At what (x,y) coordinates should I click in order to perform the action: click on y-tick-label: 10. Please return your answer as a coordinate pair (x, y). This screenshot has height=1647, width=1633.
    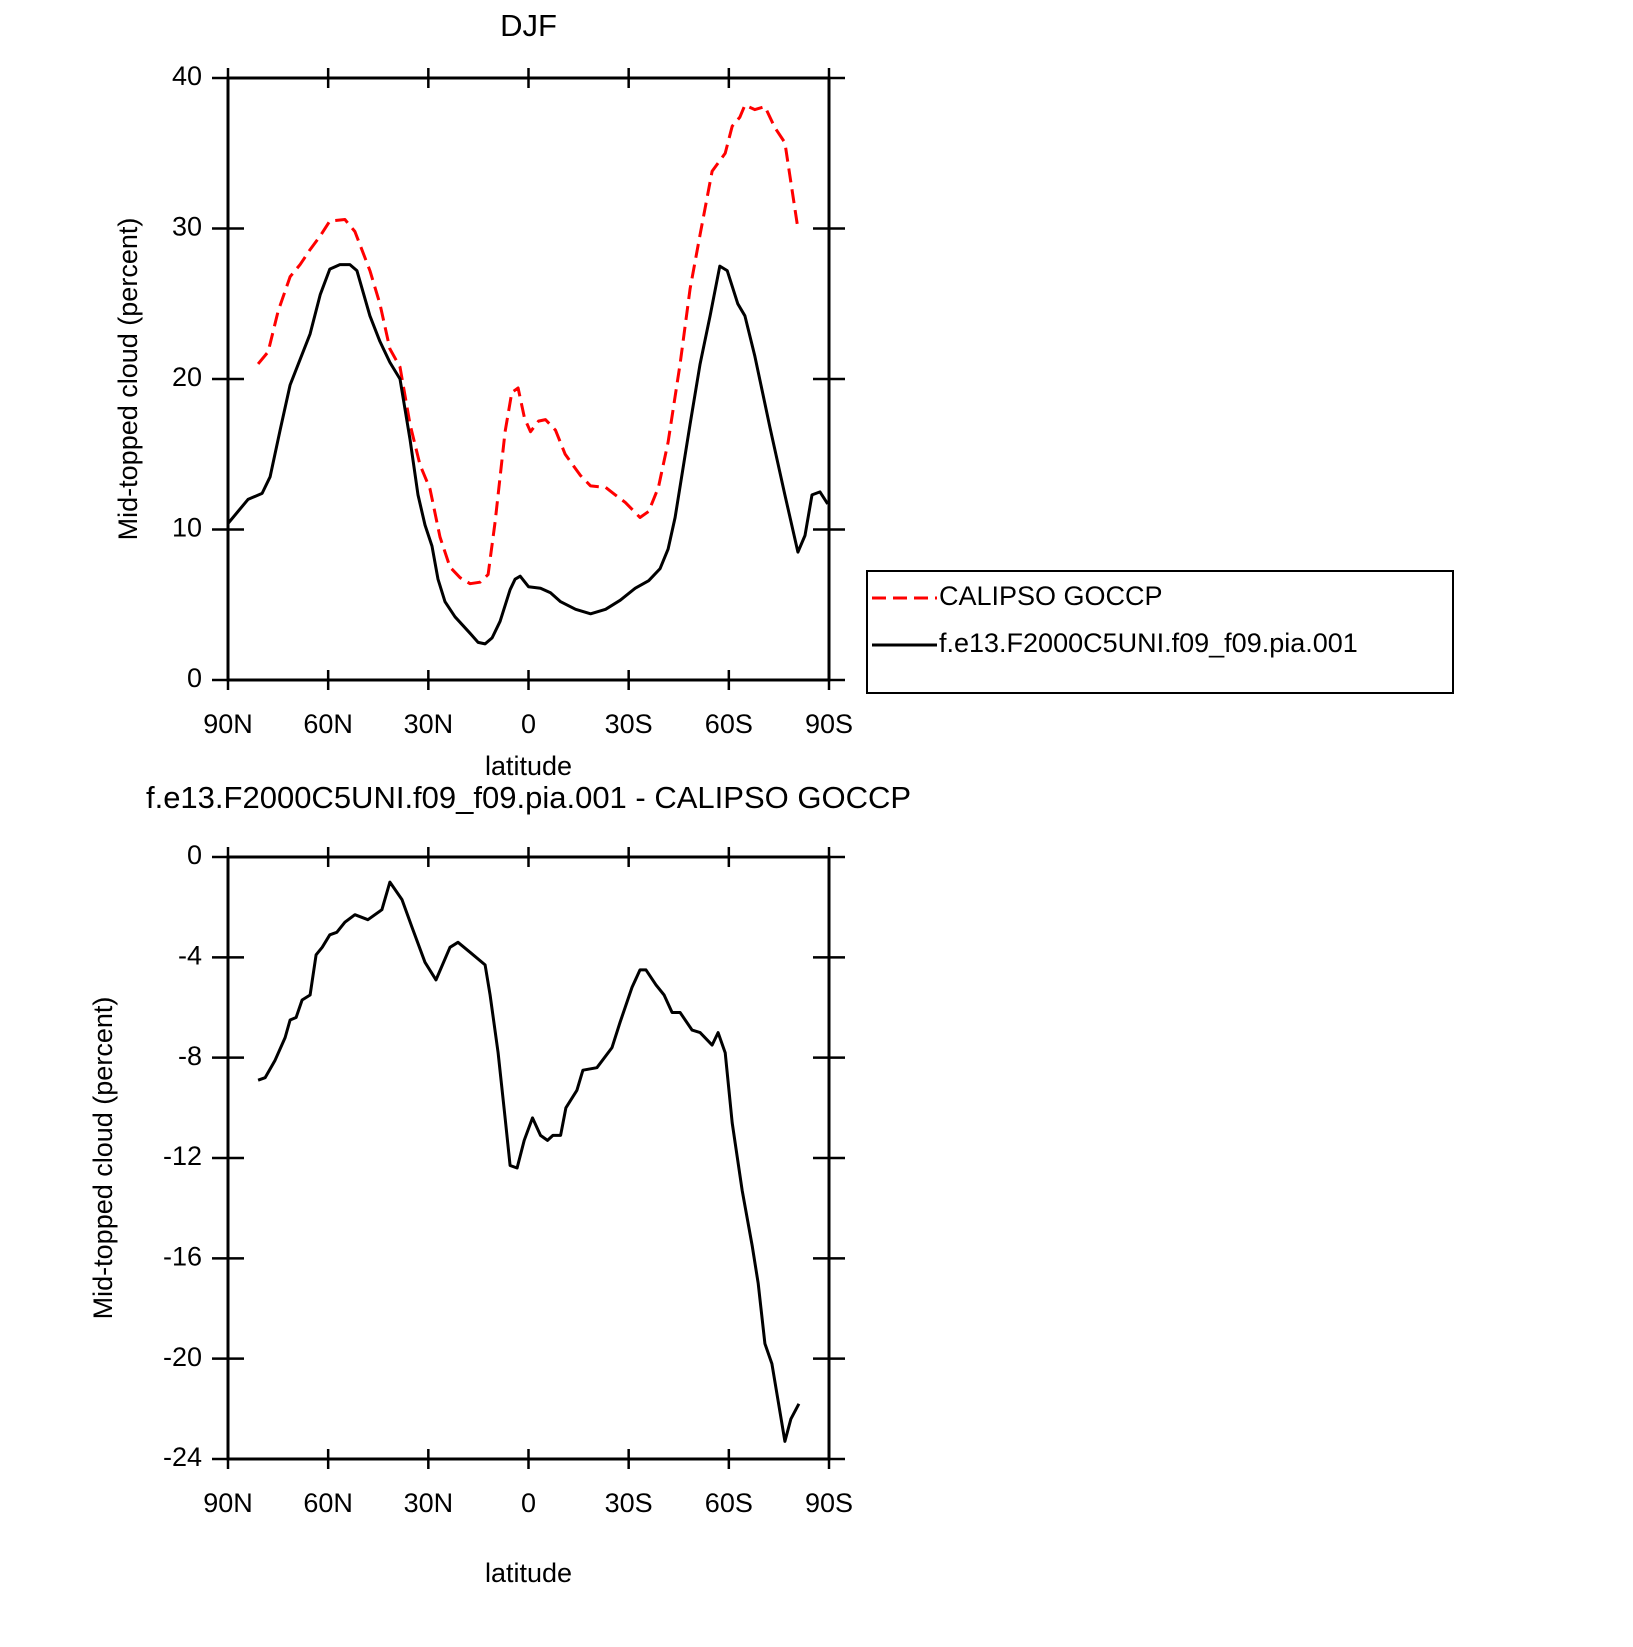
    Looking at the image, I should click on (187, 528).